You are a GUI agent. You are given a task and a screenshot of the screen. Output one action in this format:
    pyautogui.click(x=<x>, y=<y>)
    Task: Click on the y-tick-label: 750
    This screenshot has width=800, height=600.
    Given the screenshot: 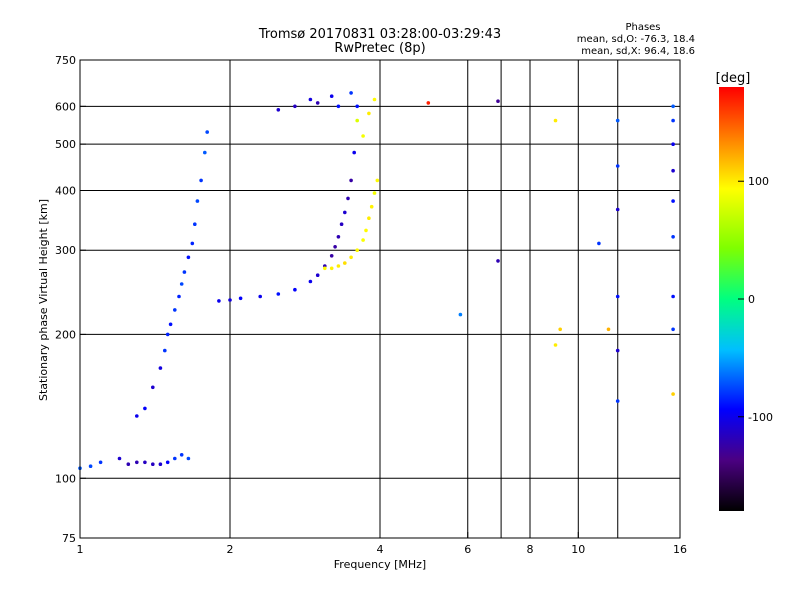 What is the action you would take?
    pyautogui.click(x=65, y=60)
    